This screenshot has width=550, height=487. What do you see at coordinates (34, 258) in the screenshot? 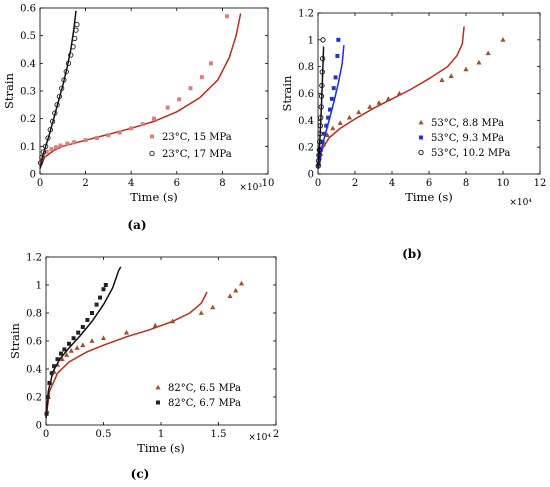
I see `y-tick-label: 1.2` at bounding box center [34, 258].